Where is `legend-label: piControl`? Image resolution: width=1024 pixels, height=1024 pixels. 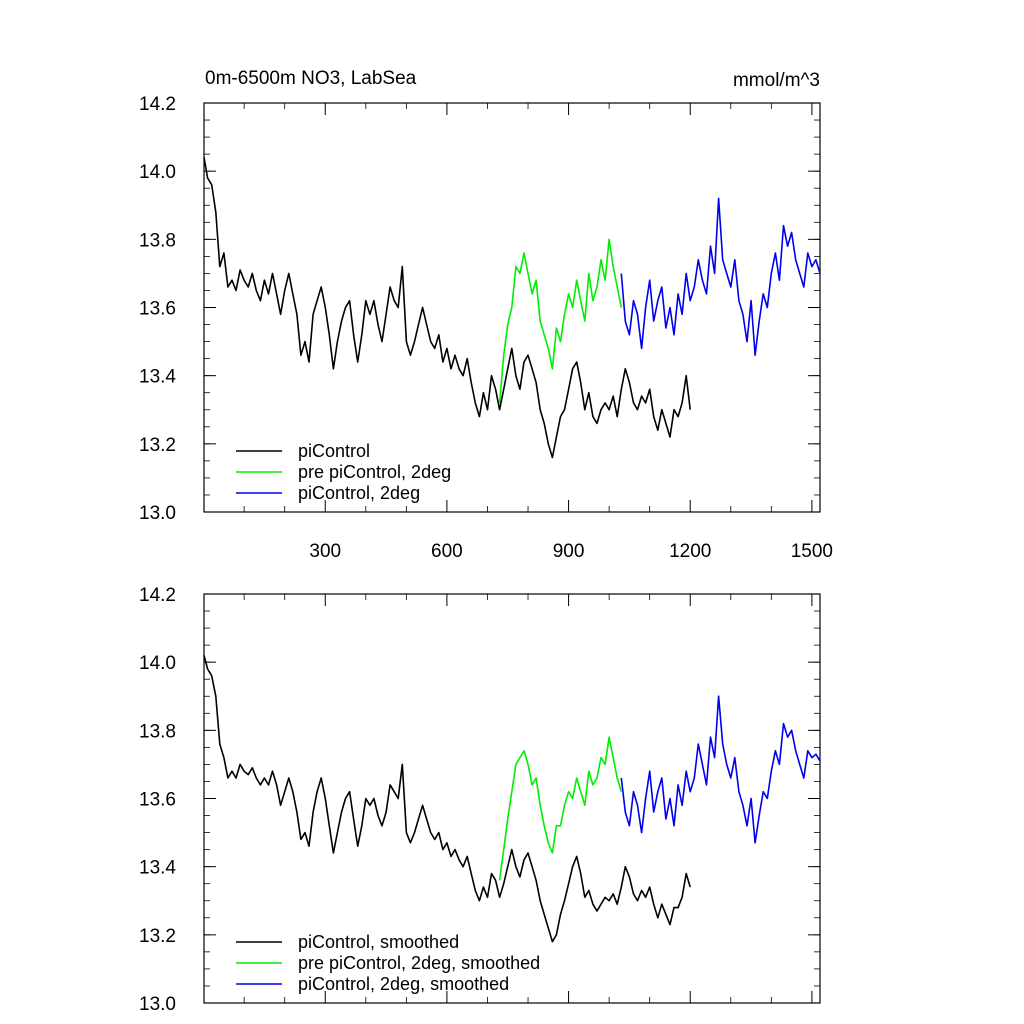 legend-label: piControl is located at coordinates (334, 451).